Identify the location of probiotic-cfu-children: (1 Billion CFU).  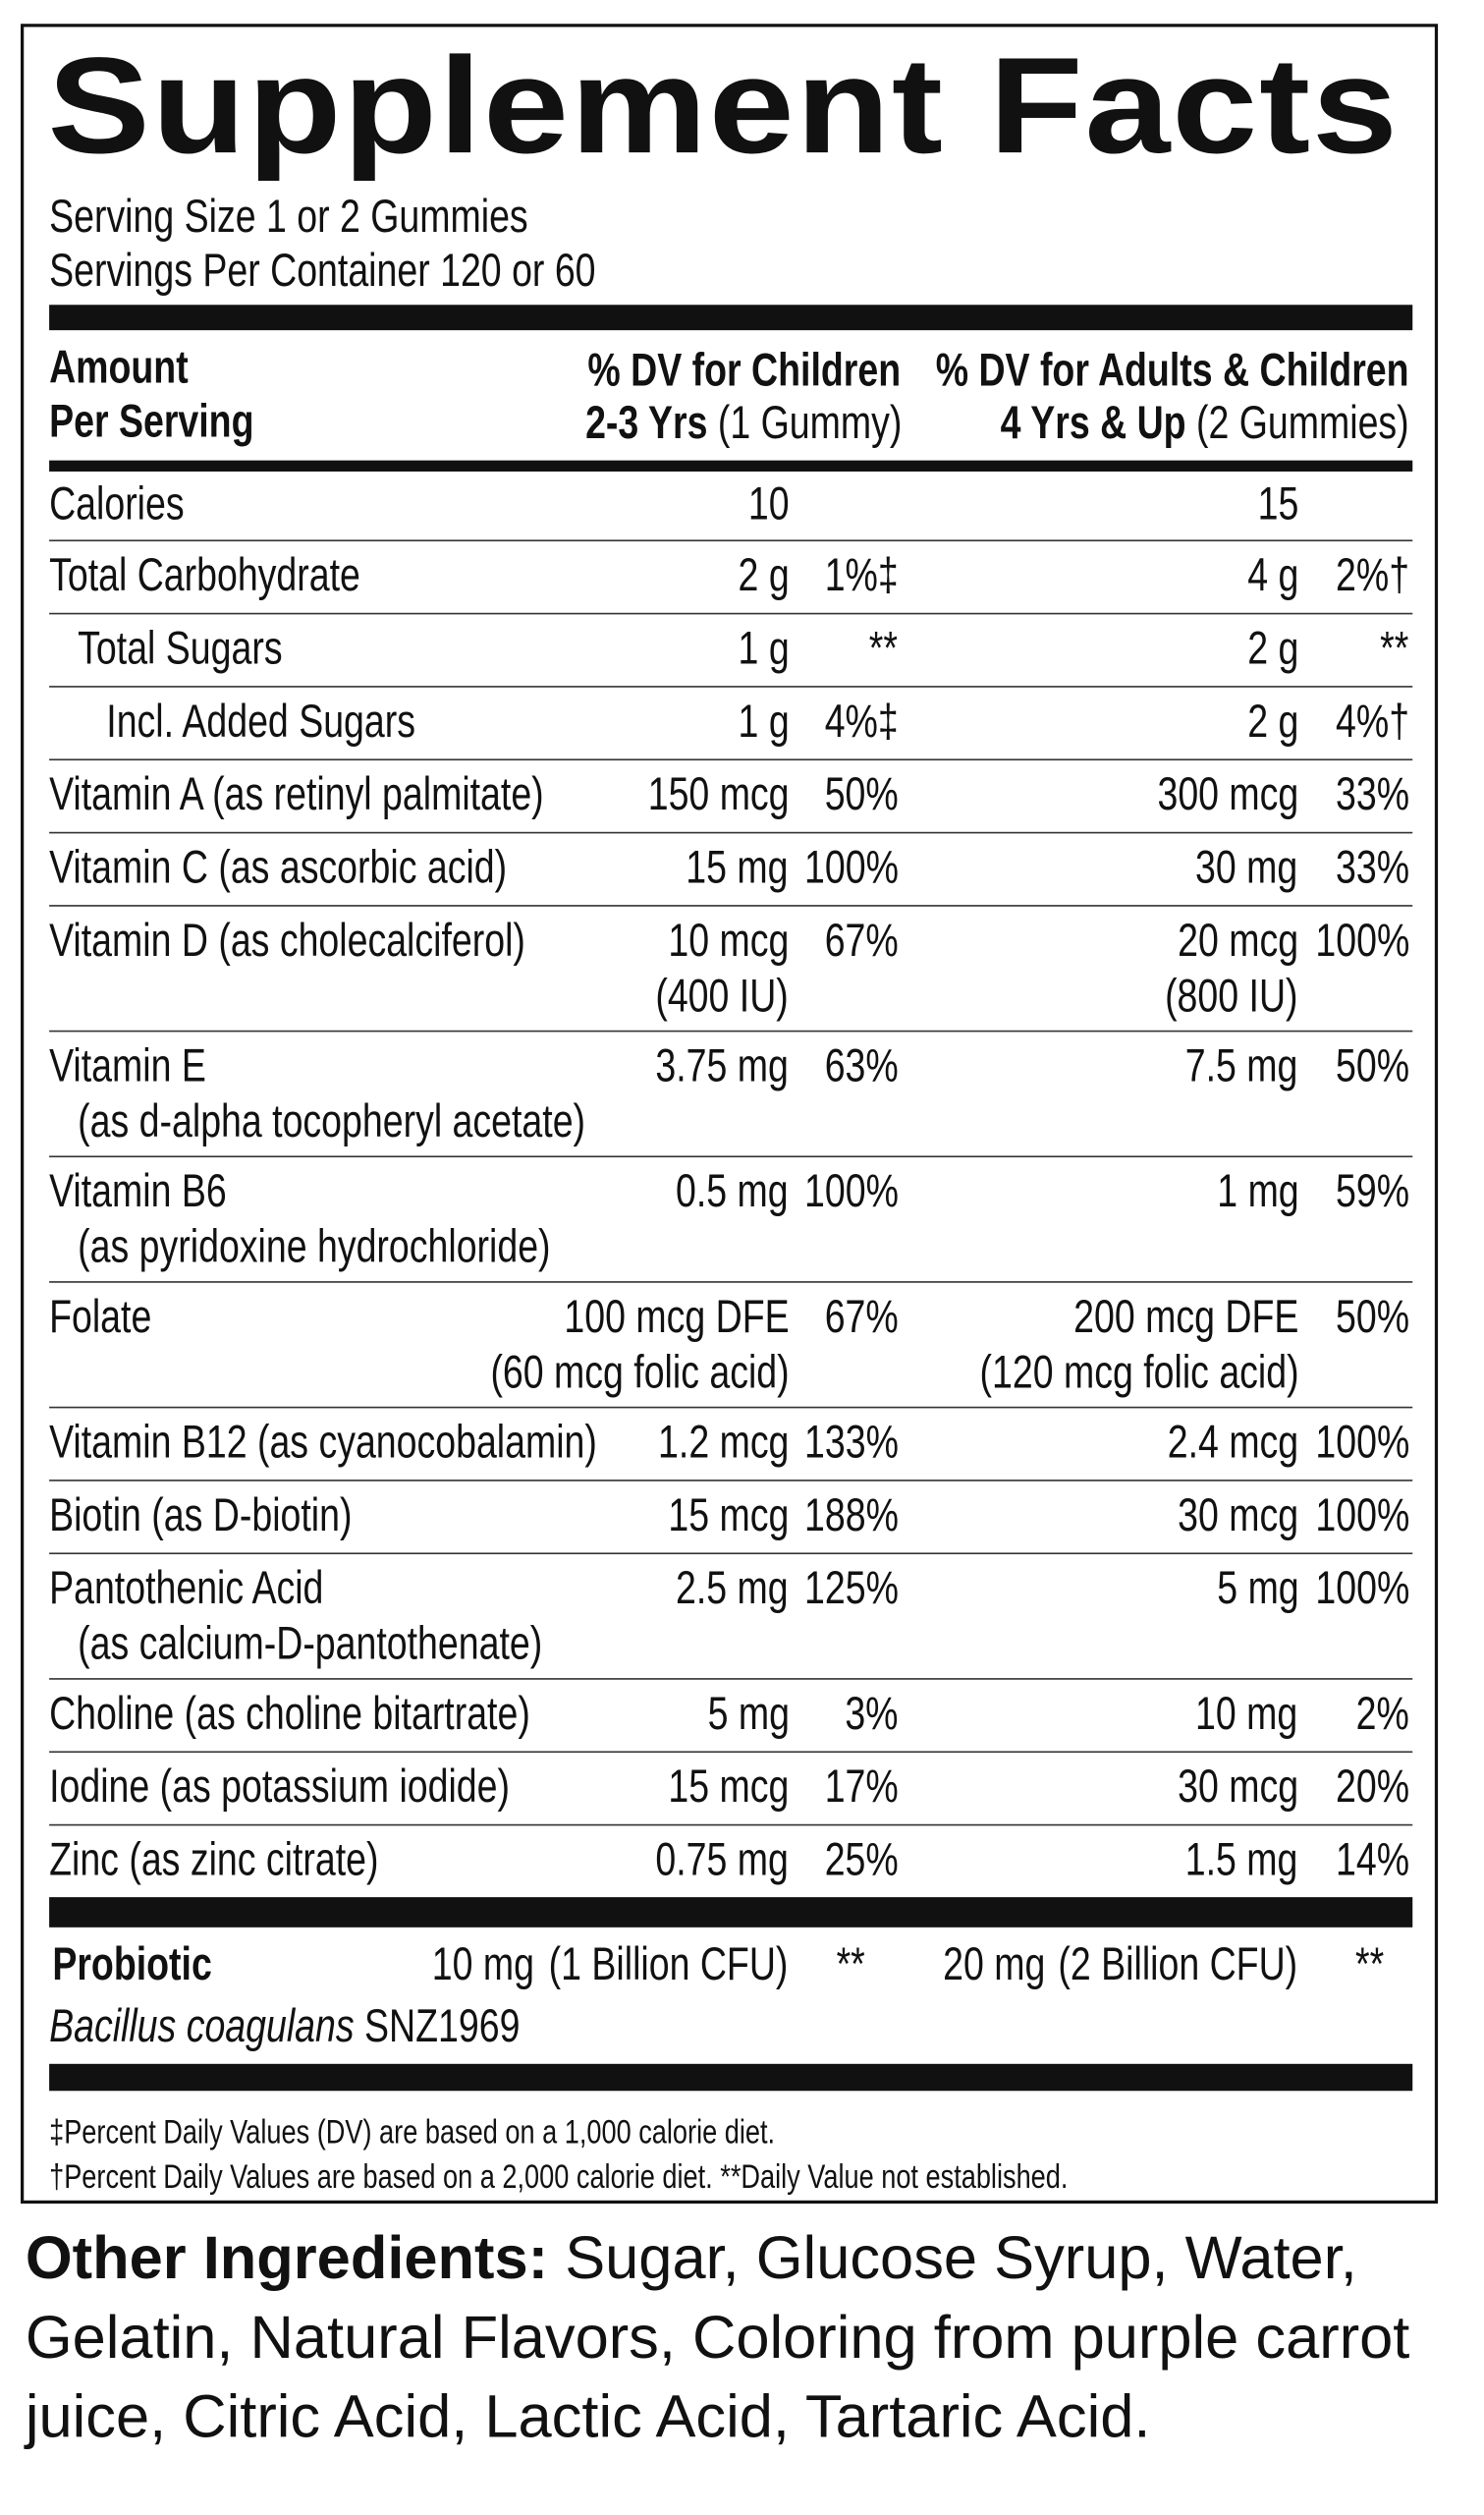
(669, 1965).